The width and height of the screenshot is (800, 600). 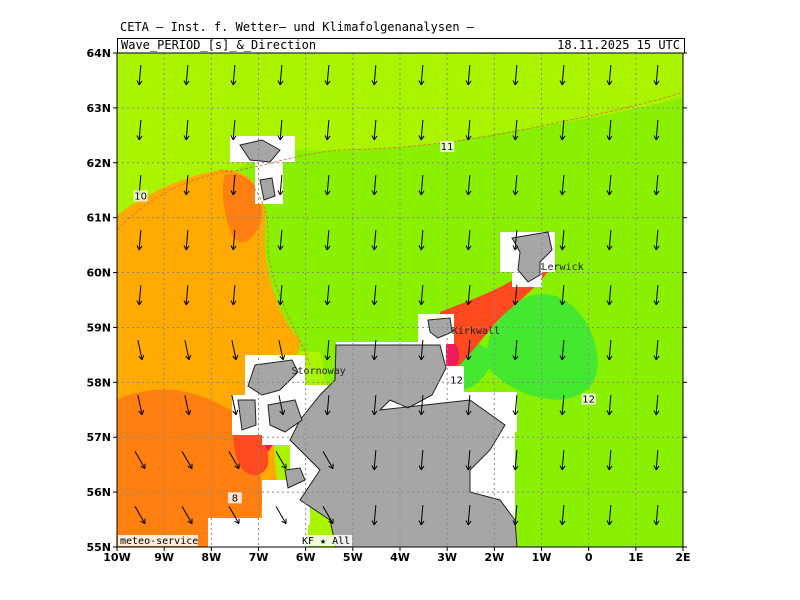 I want to click on contour-label: 11, so click(x=447, y=147).